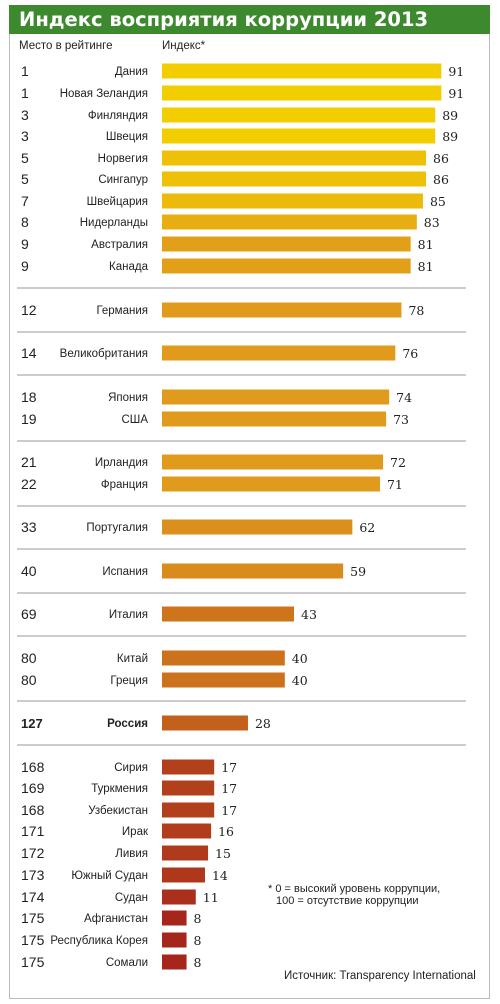  Describe the element at coordinates (33, 831) in the screenshot. I see `rank-label: 171` at that location.